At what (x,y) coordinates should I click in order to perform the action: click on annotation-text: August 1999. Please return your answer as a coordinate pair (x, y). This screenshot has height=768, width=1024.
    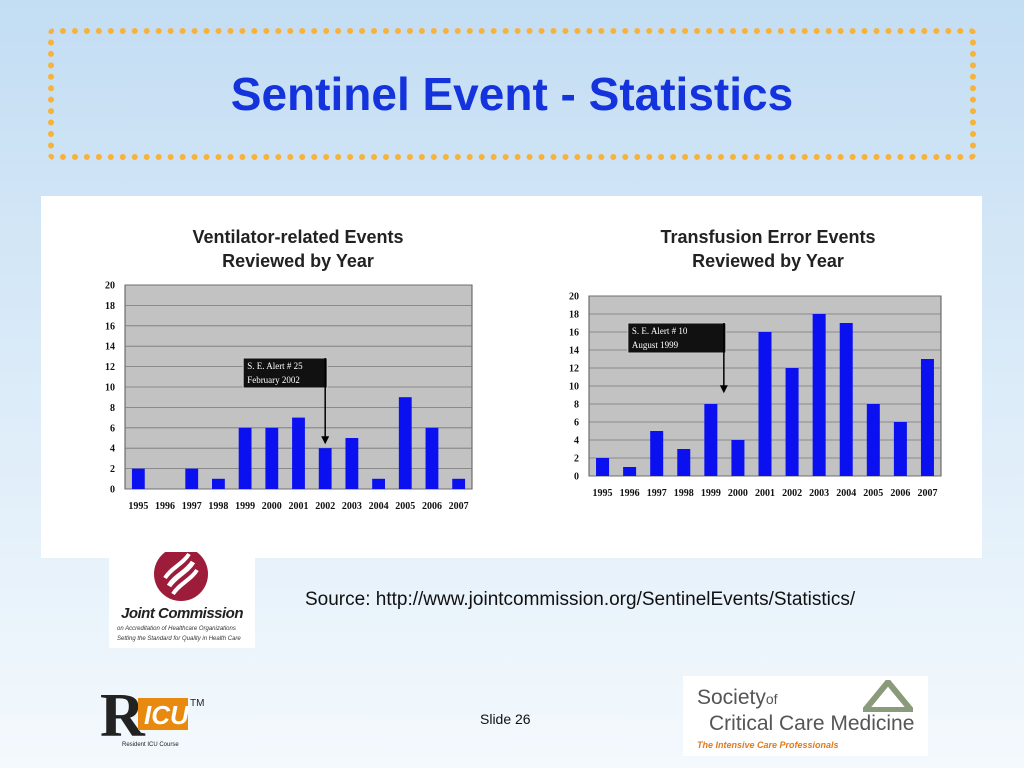
    Looking at the image, I should click on (655, 345).